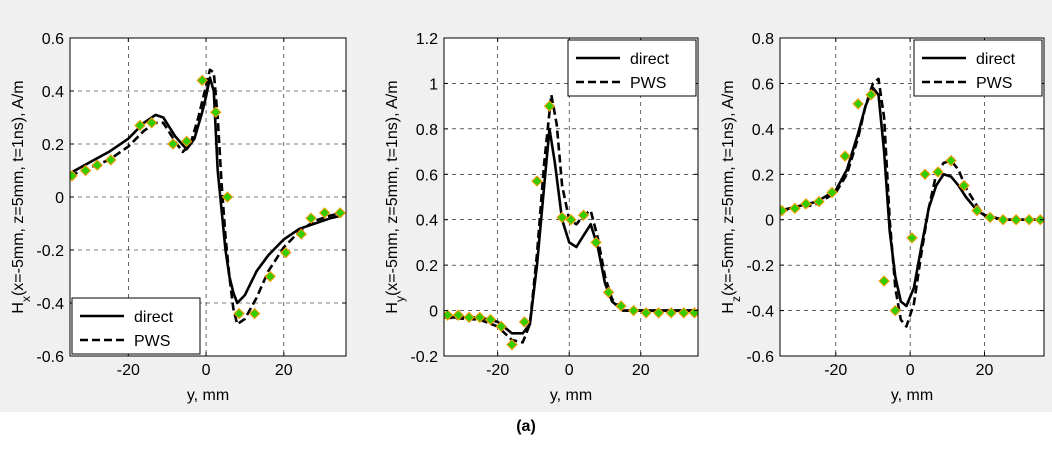 Image resolution: width=1052 pixels, height=454 pixels. What do you see at coordinates (769, 221) in the screenshot?
I see `chart-3-ytick-label: 0` at bounding box center [769, 221].